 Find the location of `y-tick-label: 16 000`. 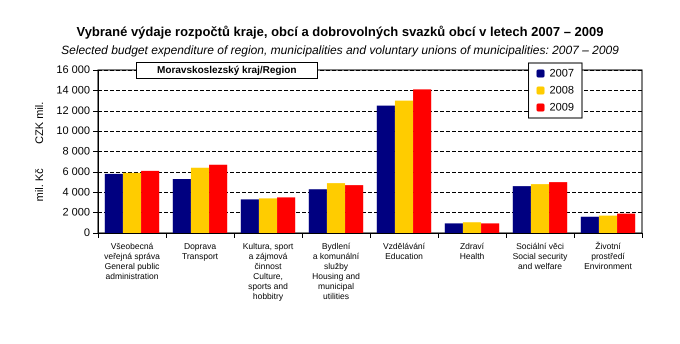

y-tick-label: 16 000 is located at coordinates (73, 70).